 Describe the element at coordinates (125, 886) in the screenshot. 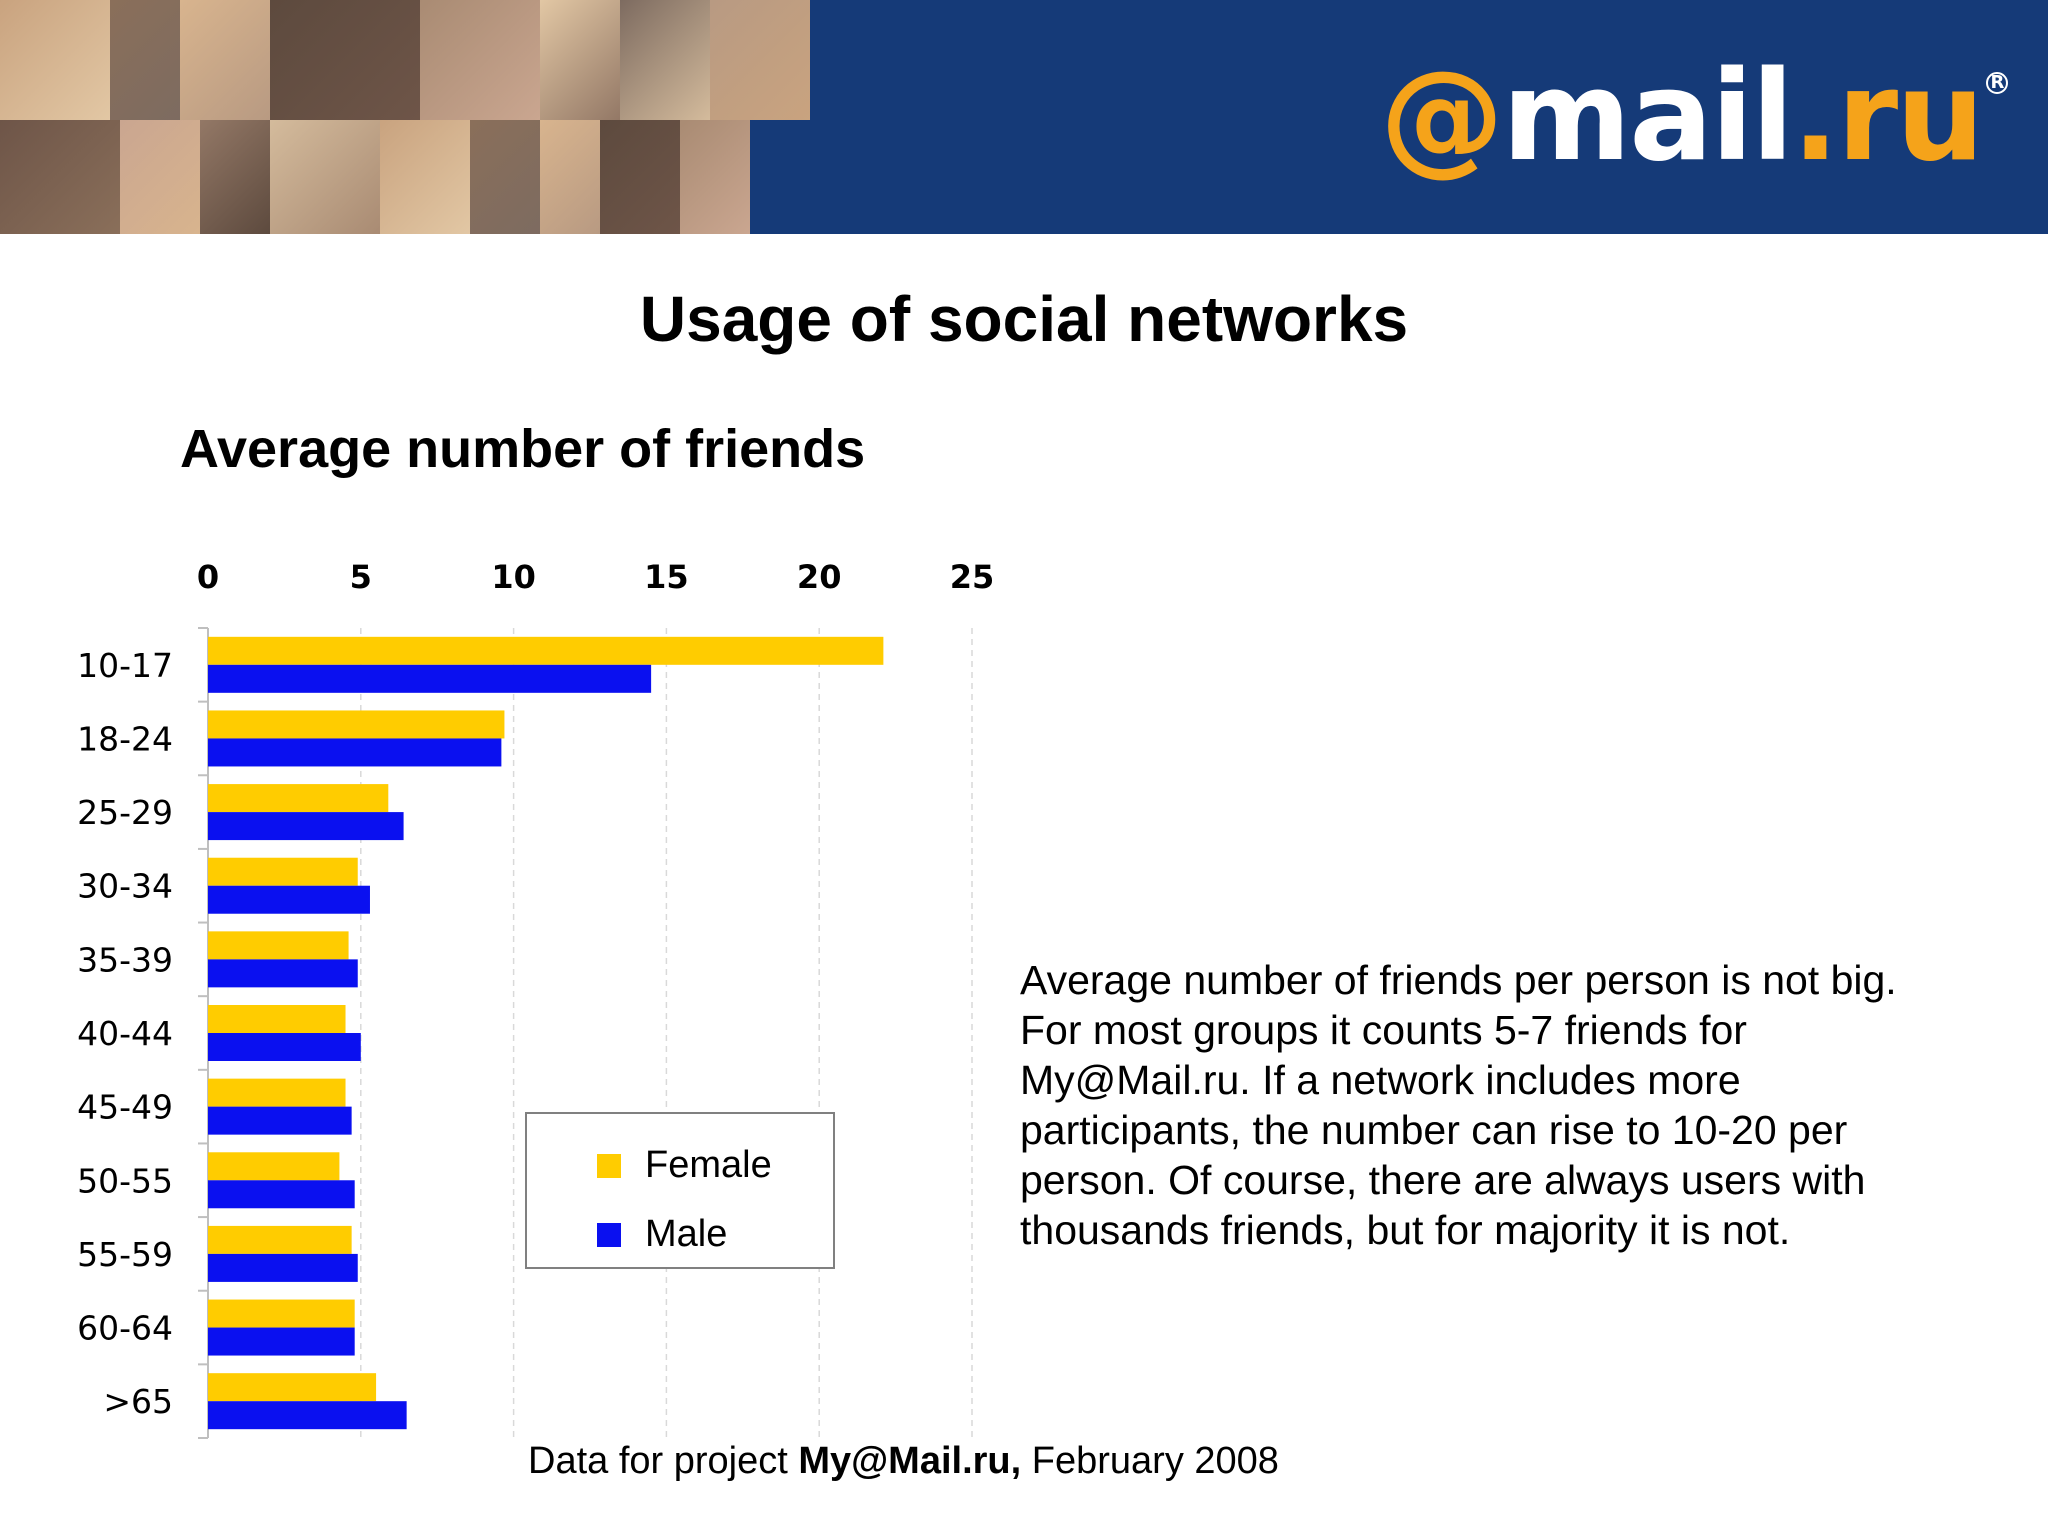

I see `y-category-label: 30-34` at that location.